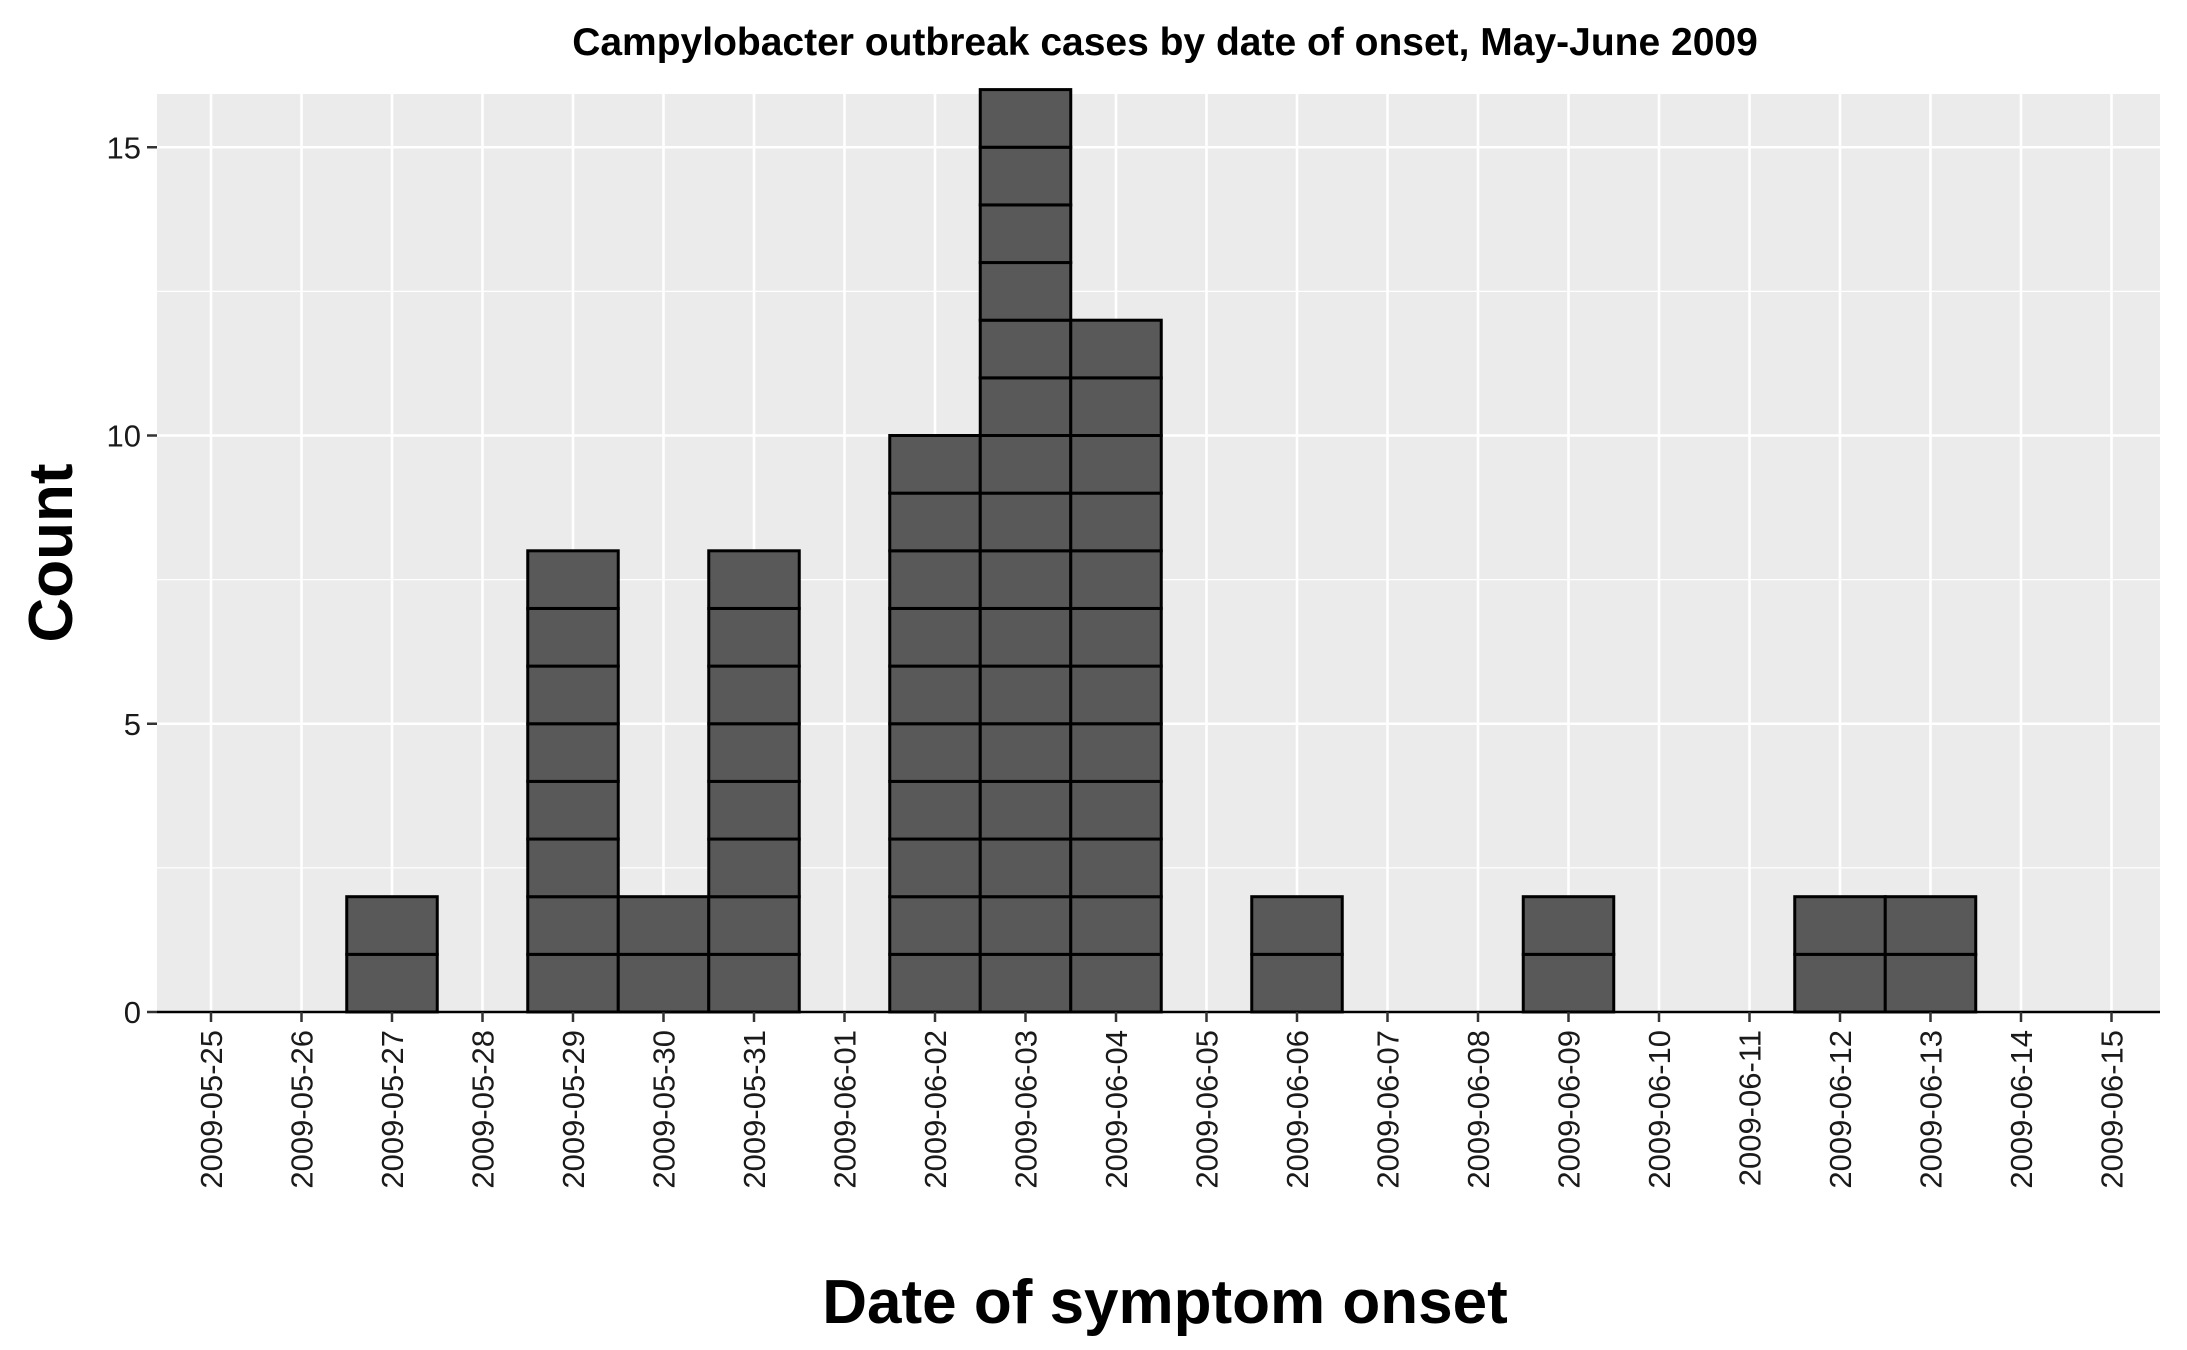 This screenshot has height=1350, width=2187. What do you see at coordinates (1165, 1302) in the screenshot?
I see `x-axis-title: Date of symptom onset` at bounding box center [1165, 1302].